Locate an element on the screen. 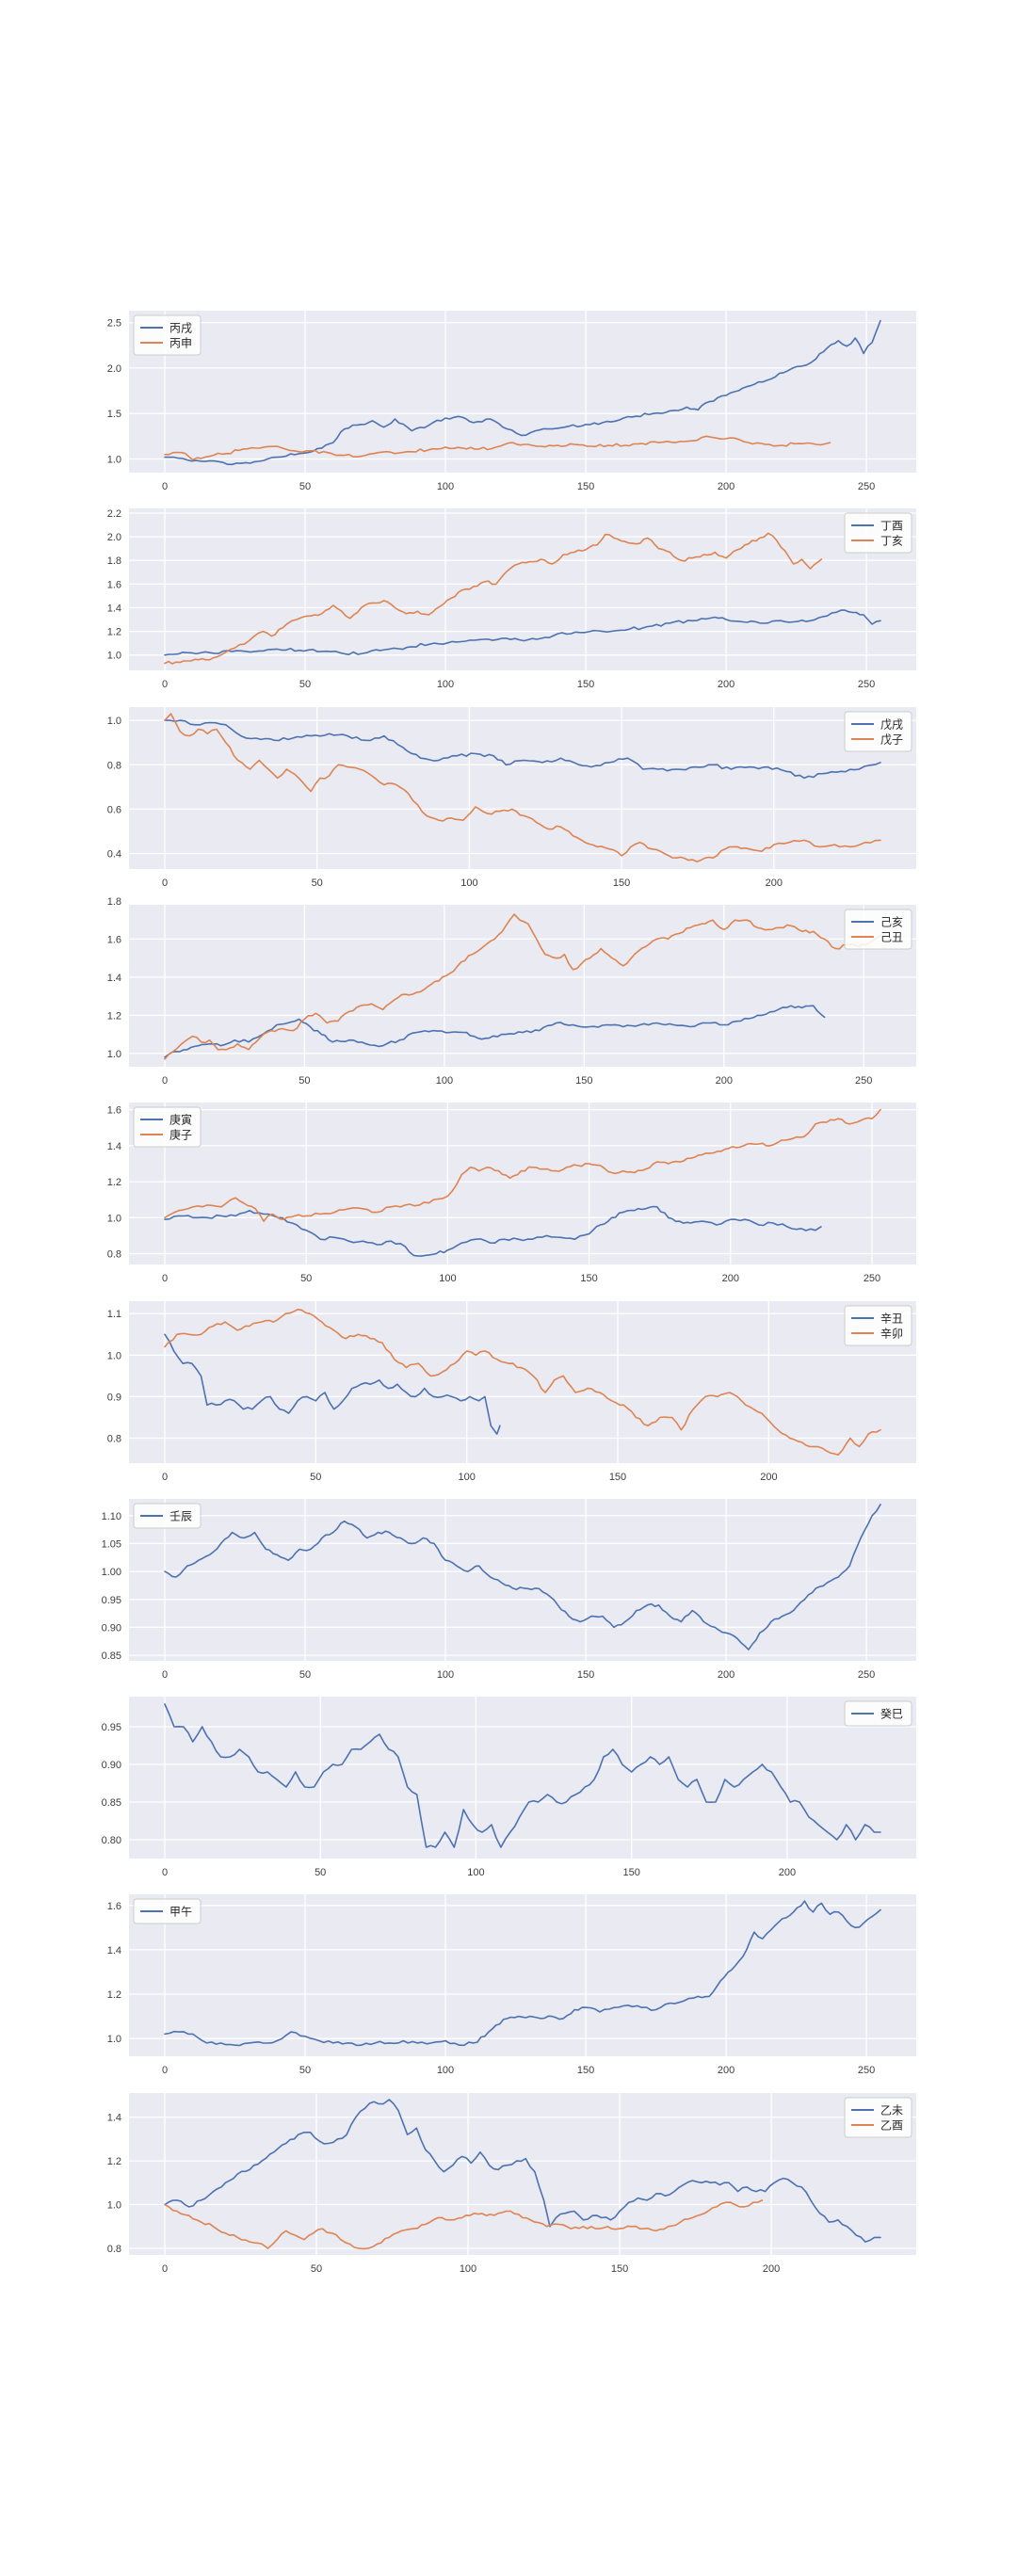 The width and height of the screenshot is (1017, 2576). legend-label: 庚寅 is located at coordinates (181, 1120).